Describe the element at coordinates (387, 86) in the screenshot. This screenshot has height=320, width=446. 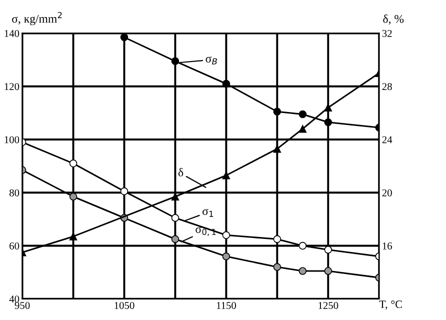
I see `y2-tick-label: 28` at that location.